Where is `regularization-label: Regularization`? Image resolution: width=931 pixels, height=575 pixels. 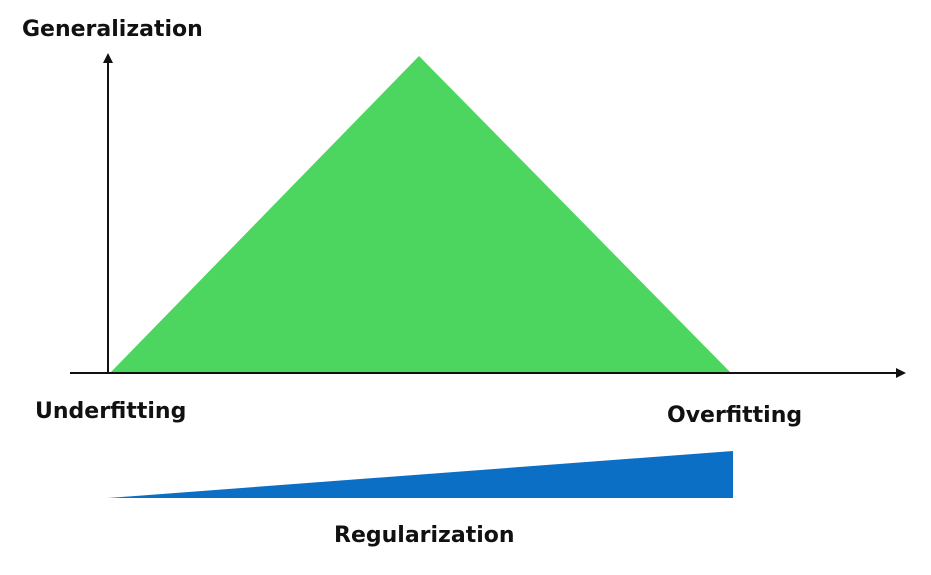 regularization-label: Regularization is located at coordinates (424, 535).